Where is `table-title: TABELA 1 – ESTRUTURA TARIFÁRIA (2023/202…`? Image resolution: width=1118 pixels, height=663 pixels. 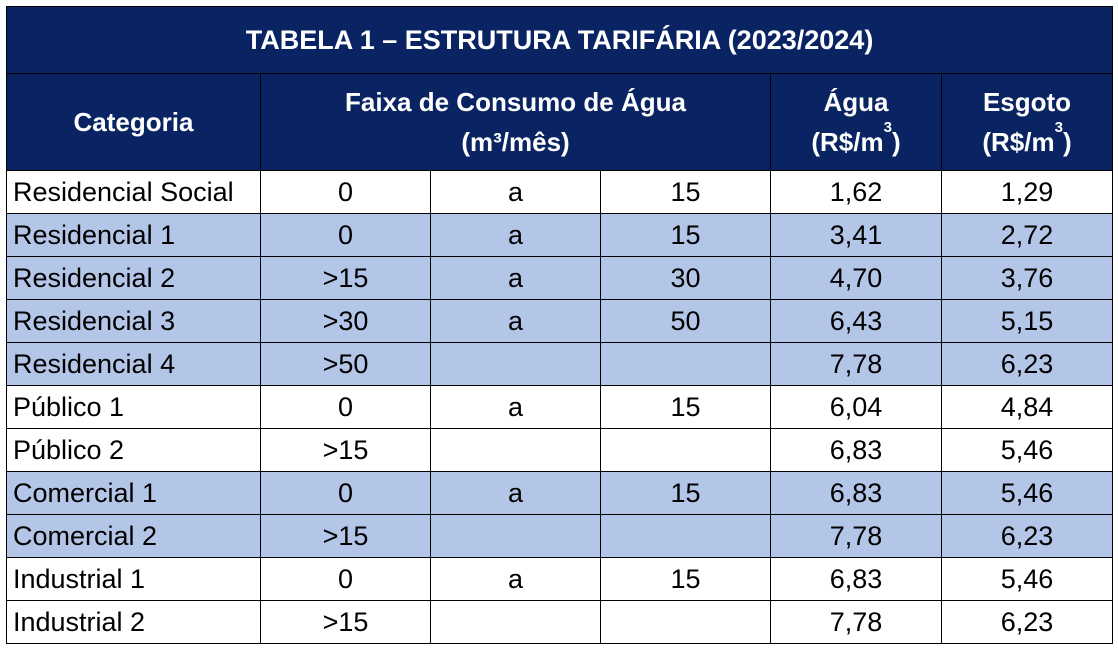 table-title: TABELA 1 – ESTRUTURA TARIFÁRIA (2023/202… is located at coordinates (559, 40).